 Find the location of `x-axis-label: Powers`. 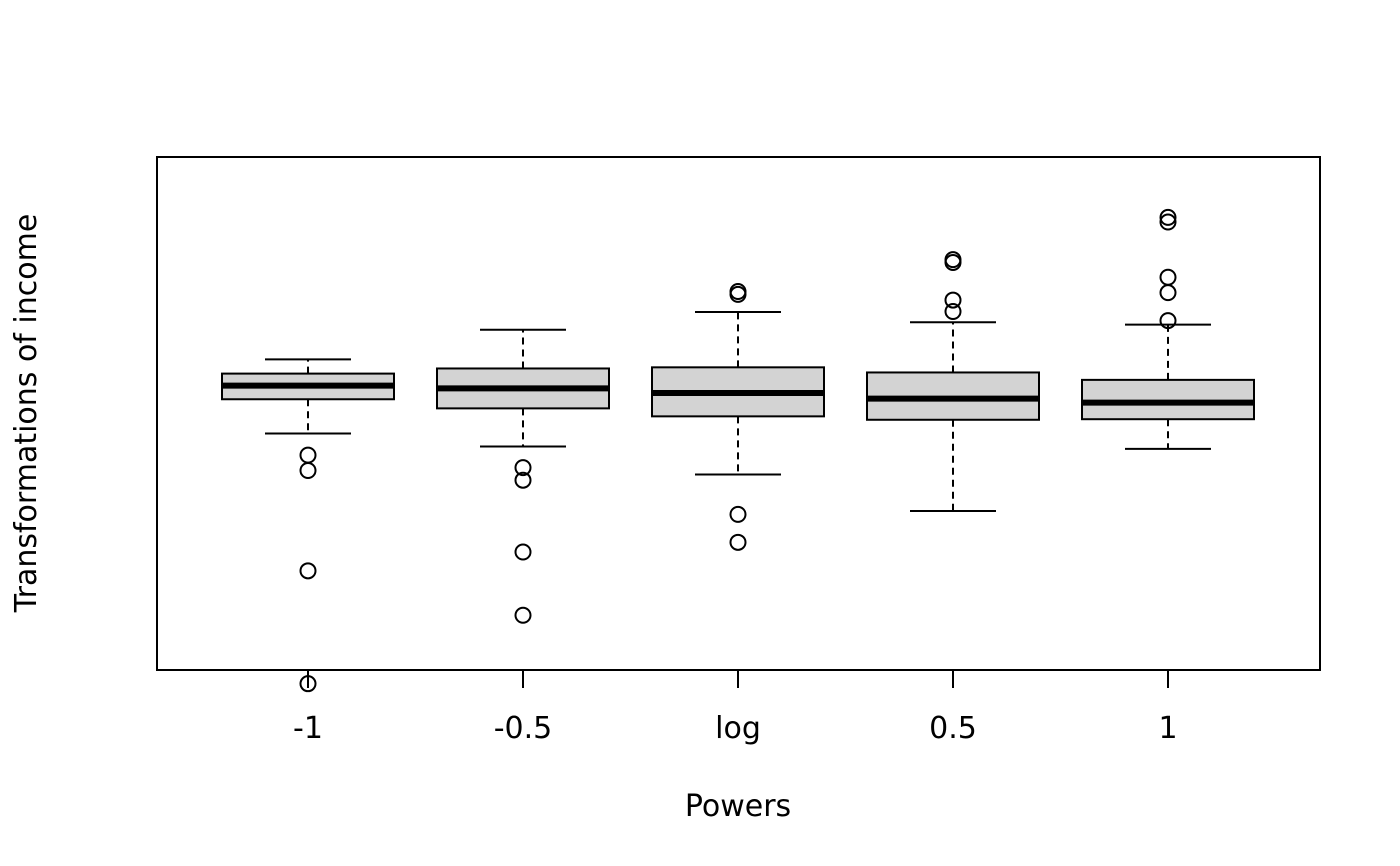

x-axis-label: Powers is located at coordinates (738, 806).